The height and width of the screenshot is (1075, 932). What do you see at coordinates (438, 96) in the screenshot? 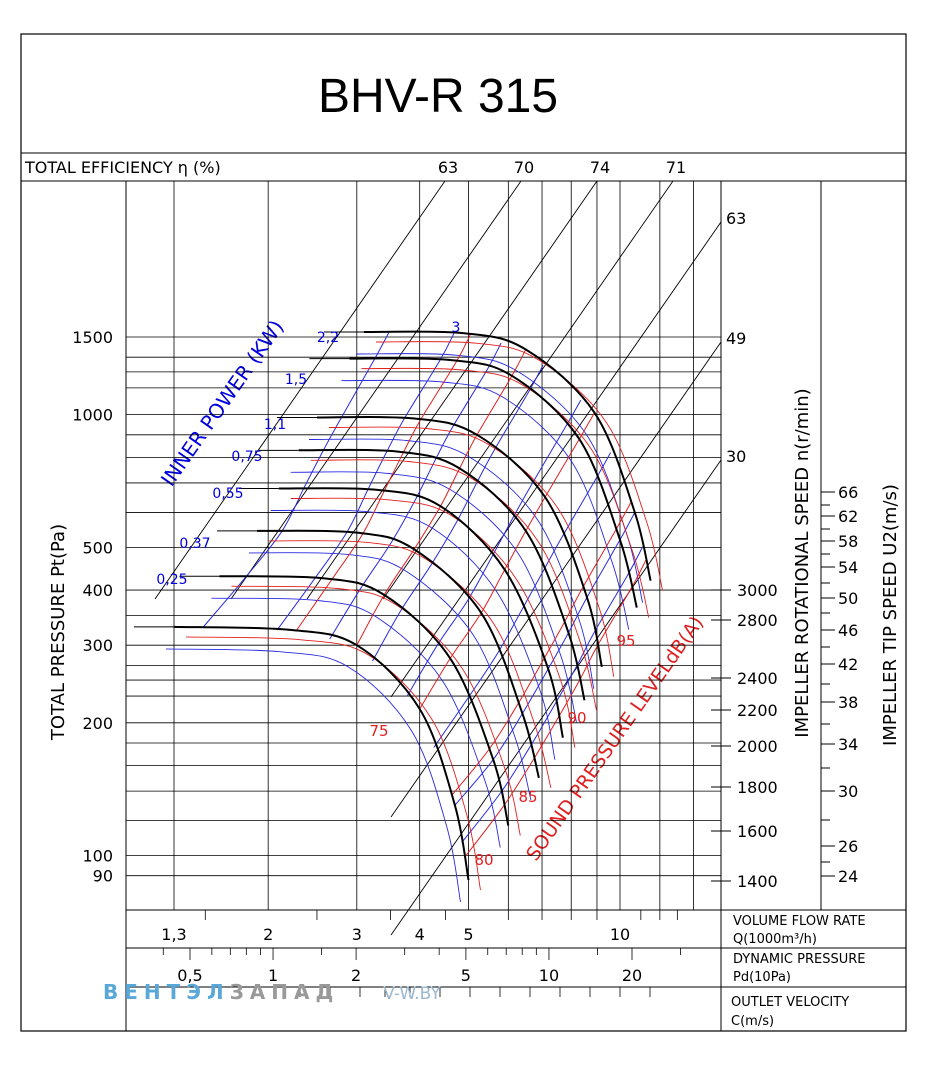
I see `chart-title: BHV-R 315` at bounding box center [438, 96].